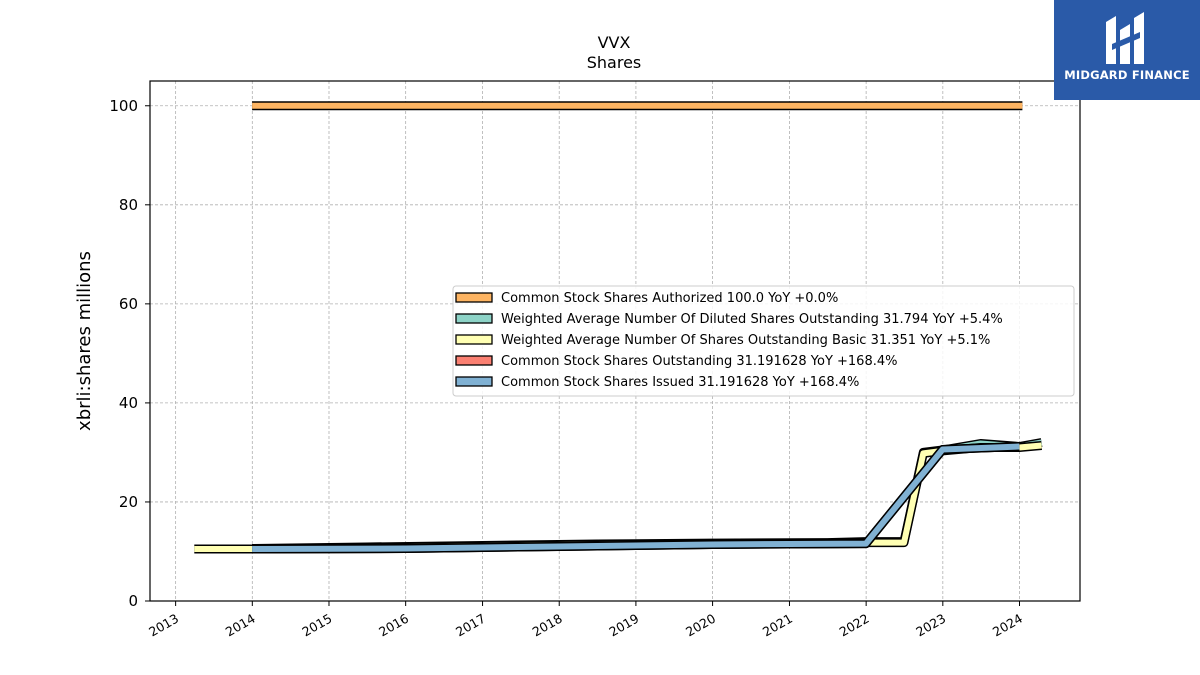 The height and width of the screenshot is (675, 1200). I want to click on y-tick-label: 60, so click(128, 304).